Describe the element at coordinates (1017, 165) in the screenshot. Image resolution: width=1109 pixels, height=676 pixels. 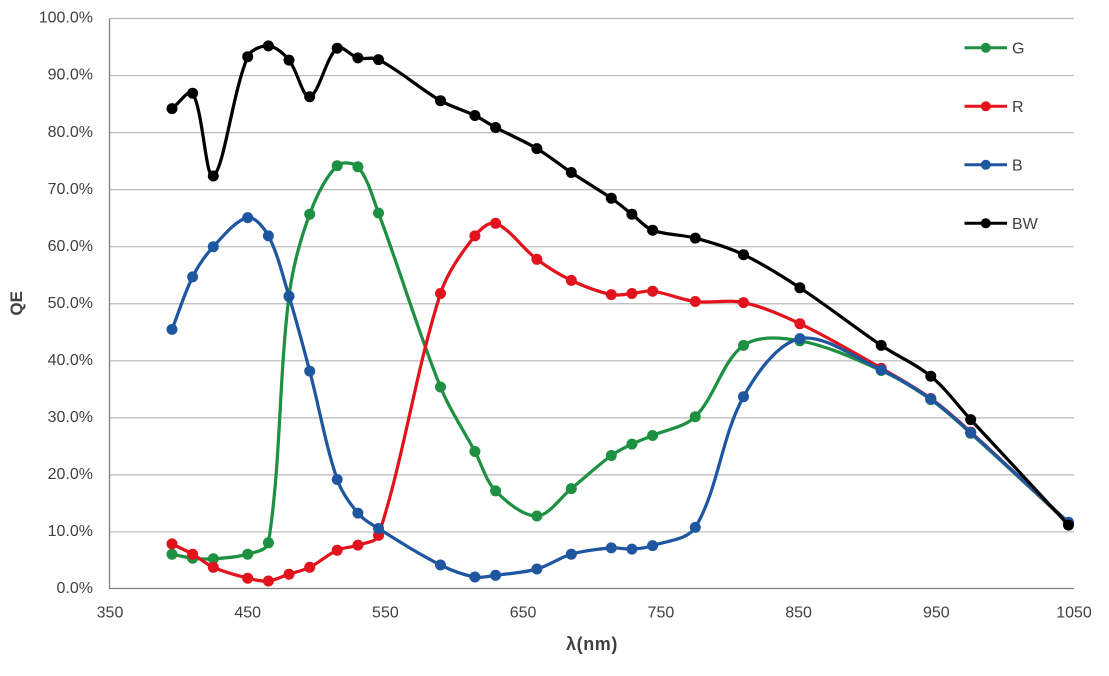
I see `svg-text: B` at that location.